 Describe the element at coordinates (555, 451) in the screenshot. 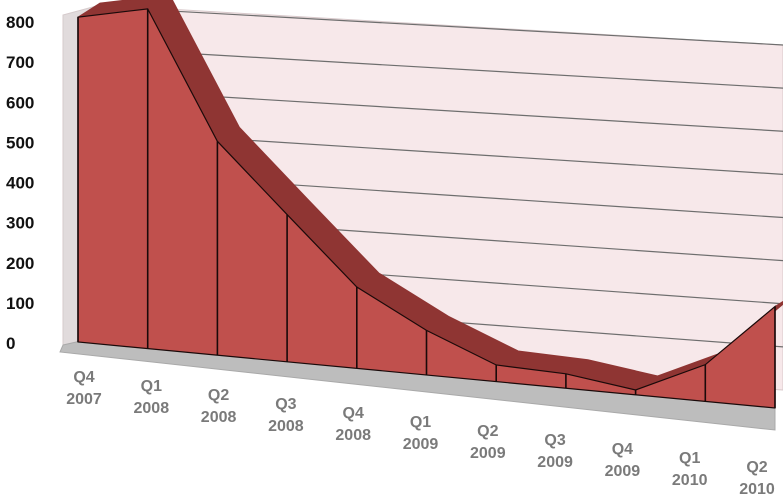

I see `x-tick-label: Q3 2009` at that location.